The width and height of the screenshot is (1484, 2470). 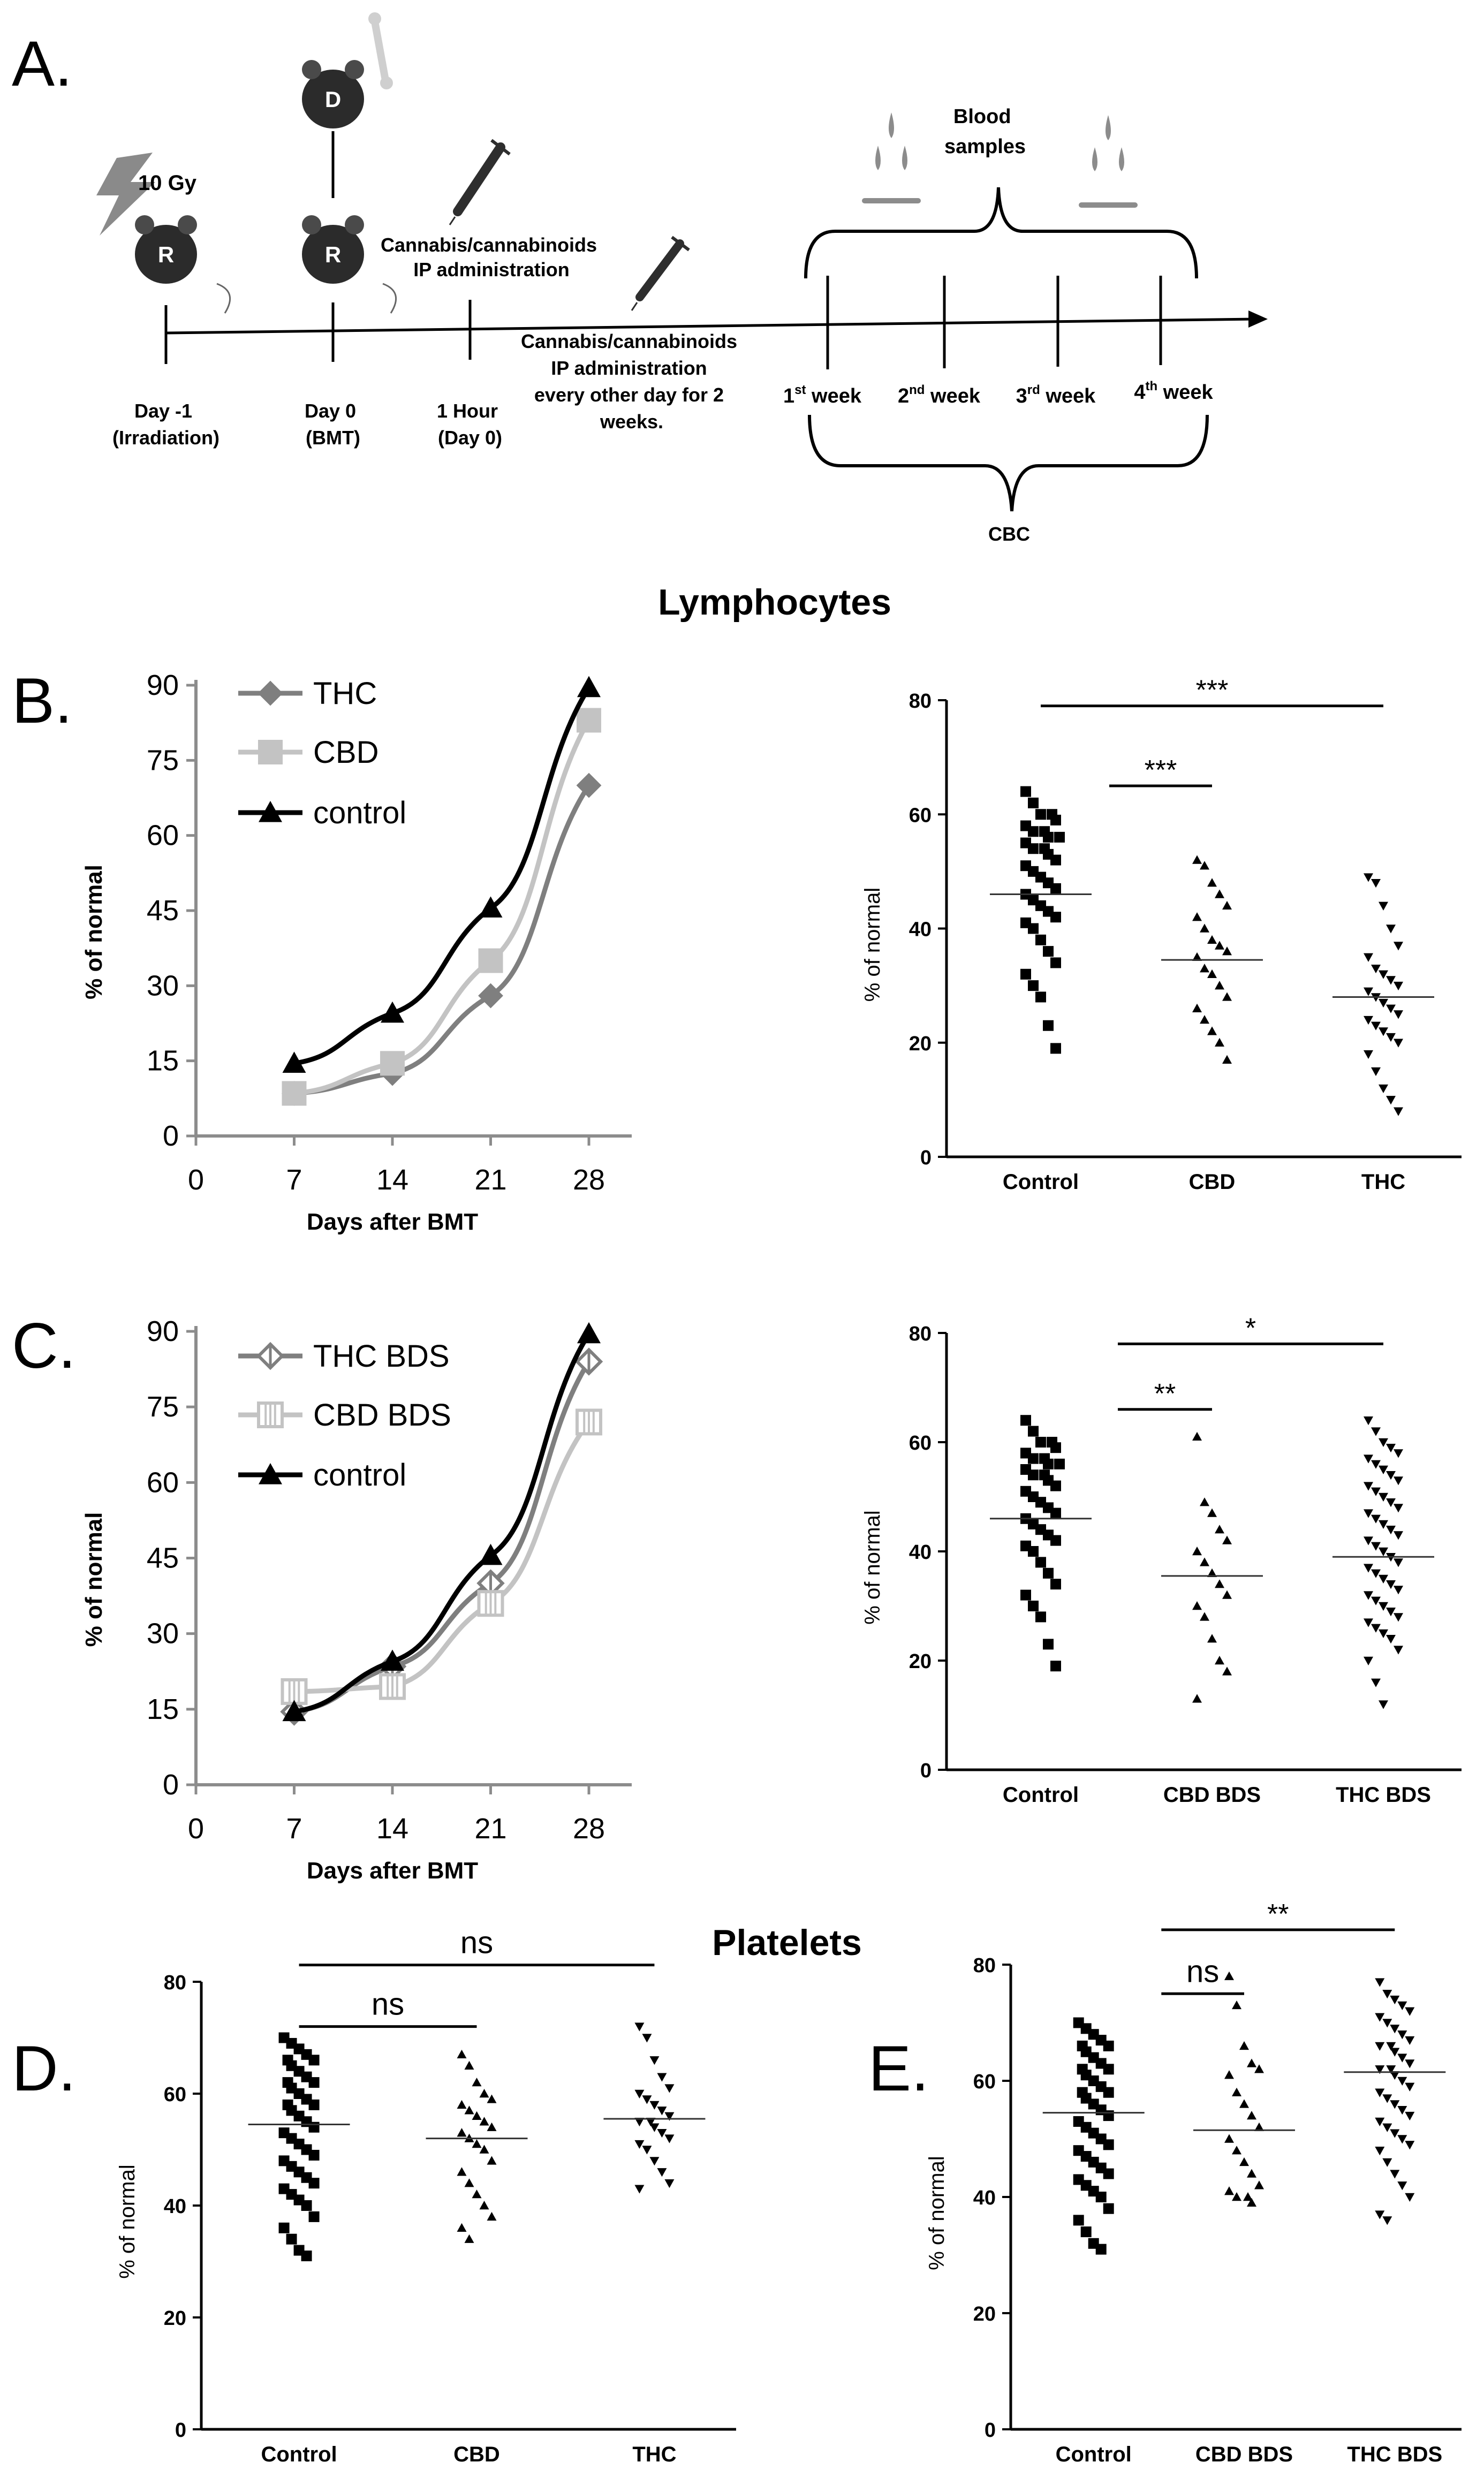 What do you see at coordinates (470, 424) in the screenshot?
I see `timeline-label-1hour: 1 Hour (Day 0)` at bounding box center [470, 424].